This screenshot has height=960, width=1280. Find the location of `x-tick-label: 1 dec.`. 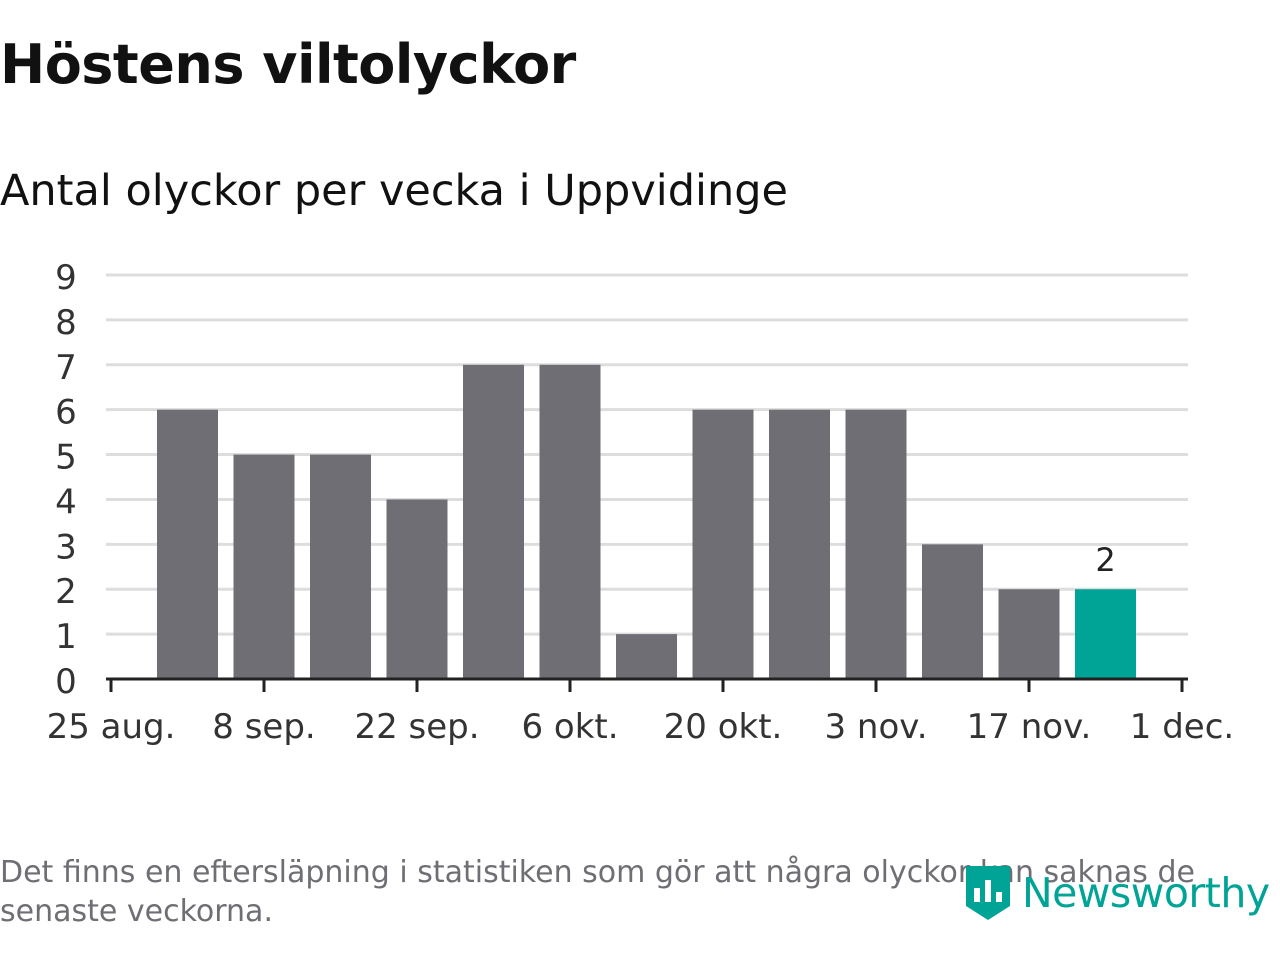

x-tick-label: 1 dec. is located at coordinates (1182, 727).